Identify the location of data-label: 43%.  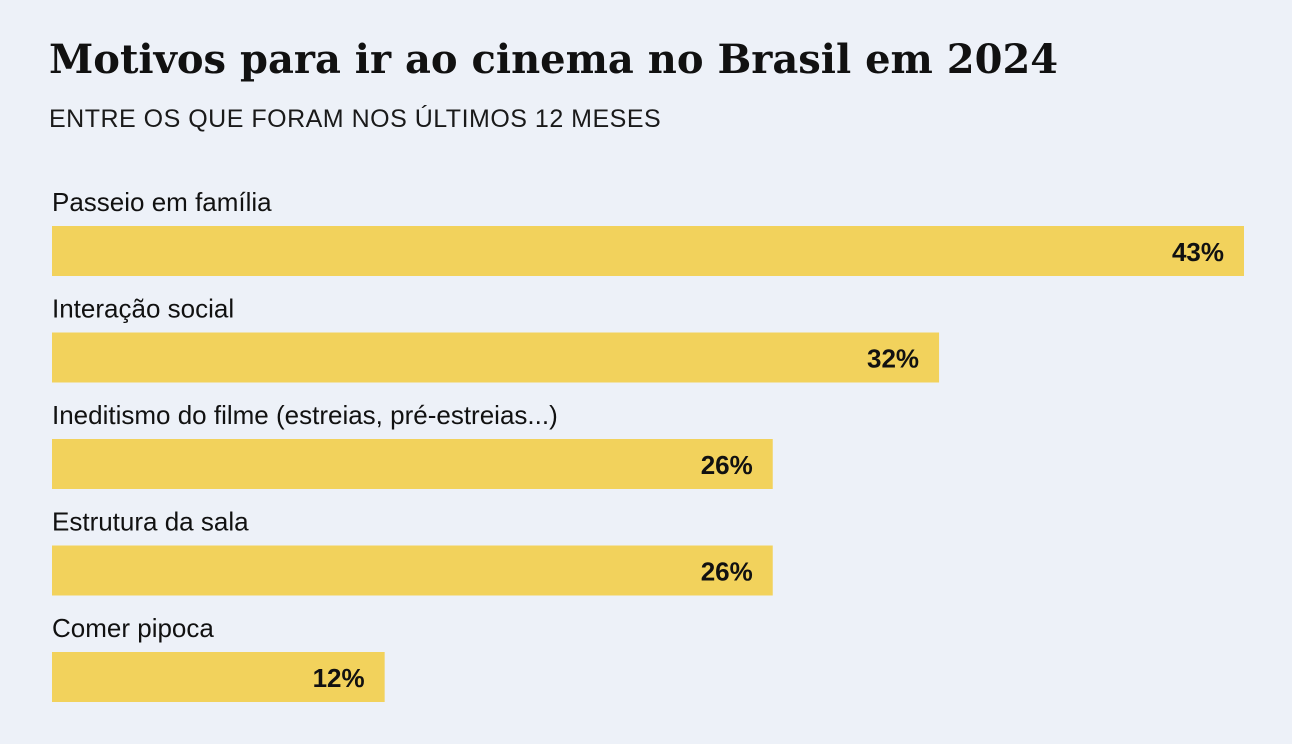
(1198, 252).